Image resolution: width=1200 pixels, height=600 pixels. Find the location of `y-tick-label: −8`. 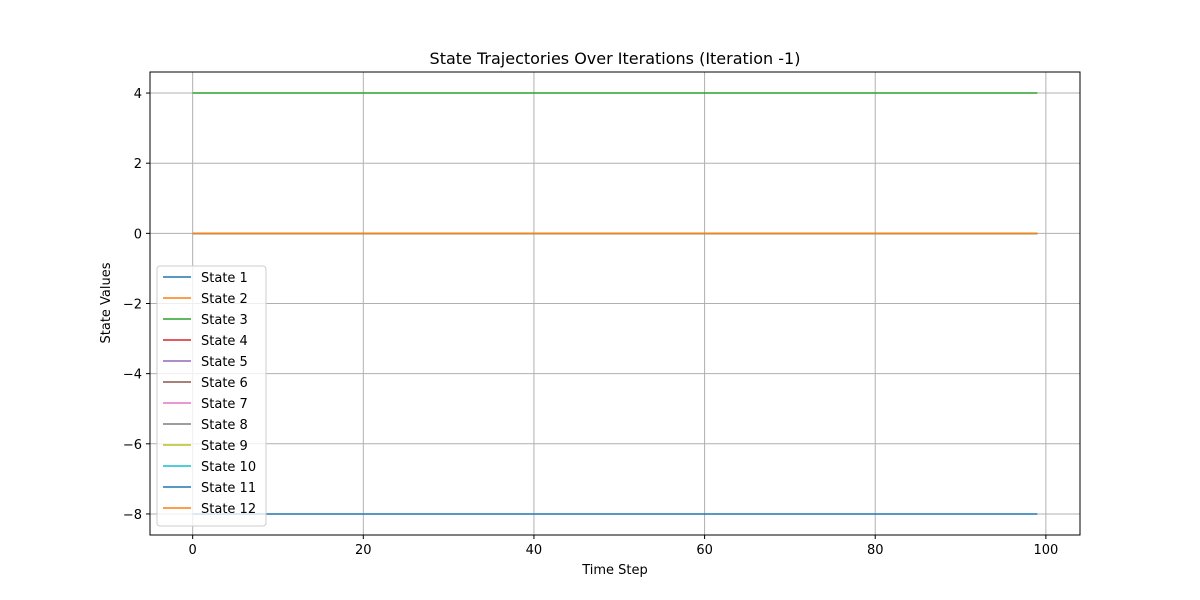

y-tick-label: −8 is located at coordinates (132, 515).